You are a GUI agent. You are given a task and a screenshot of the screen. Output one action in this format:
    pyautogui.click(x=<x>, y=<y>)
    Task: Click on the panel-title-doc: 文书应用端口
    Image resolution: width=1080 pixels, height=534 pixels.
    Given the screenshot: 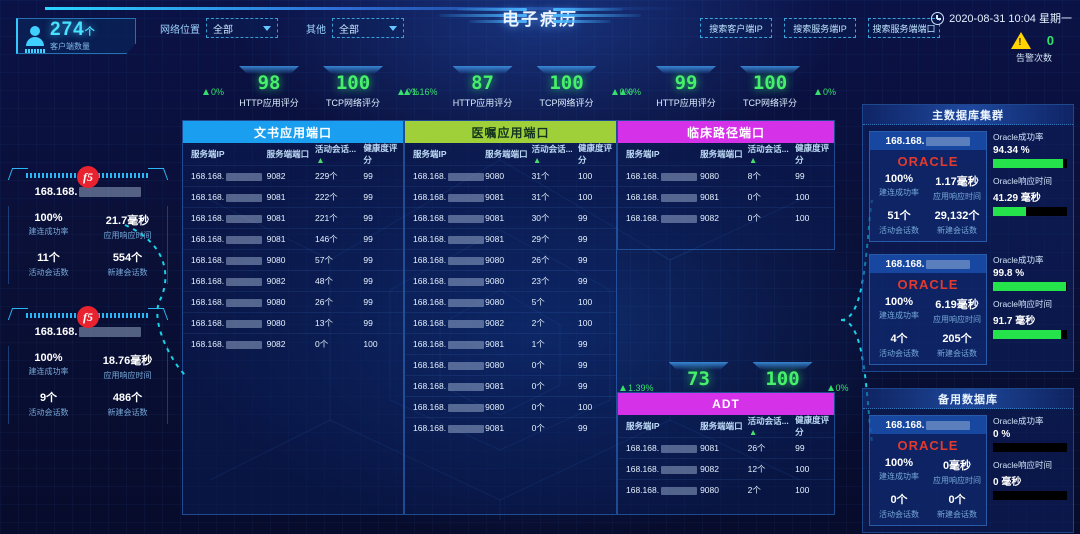 What is the action you would take?
    pyautogui.click(x=293, y=132)
    